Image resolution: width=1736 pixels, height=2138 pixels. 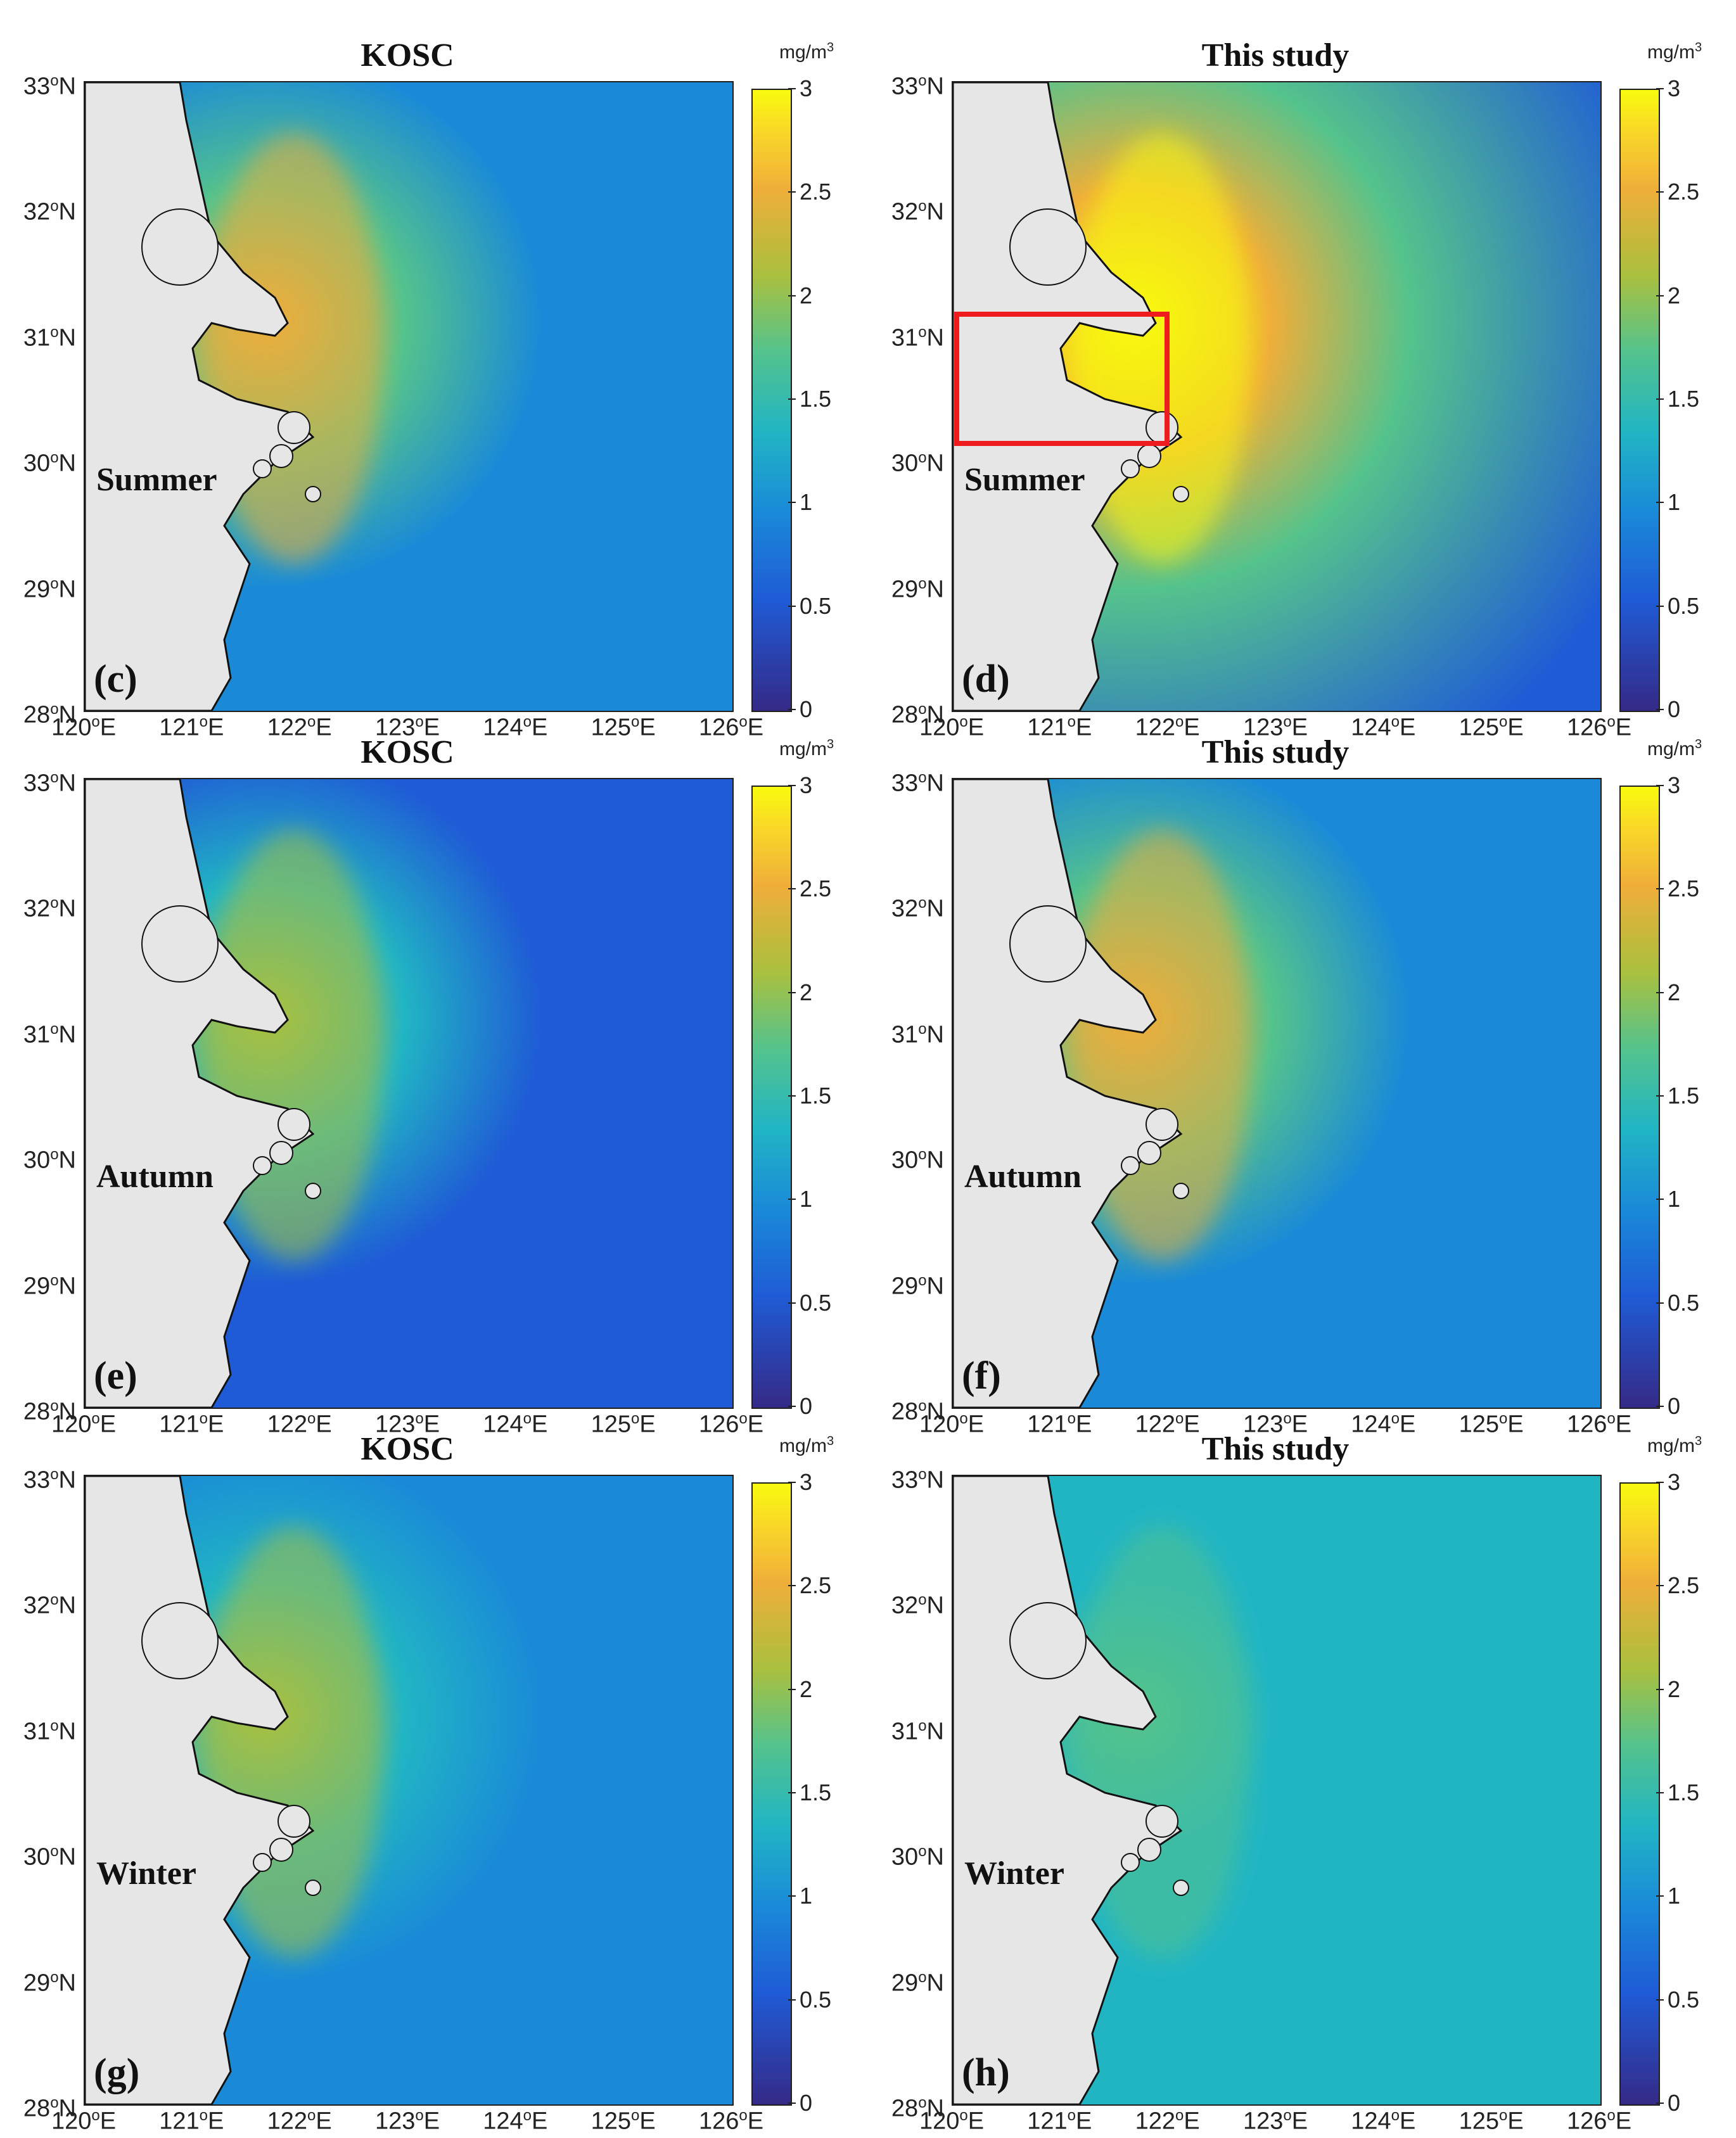 What do you see at coordinates (409, 1791) in the screenshot?
I see `map-area: Winter (g)` at bounding box center [409, 1791].